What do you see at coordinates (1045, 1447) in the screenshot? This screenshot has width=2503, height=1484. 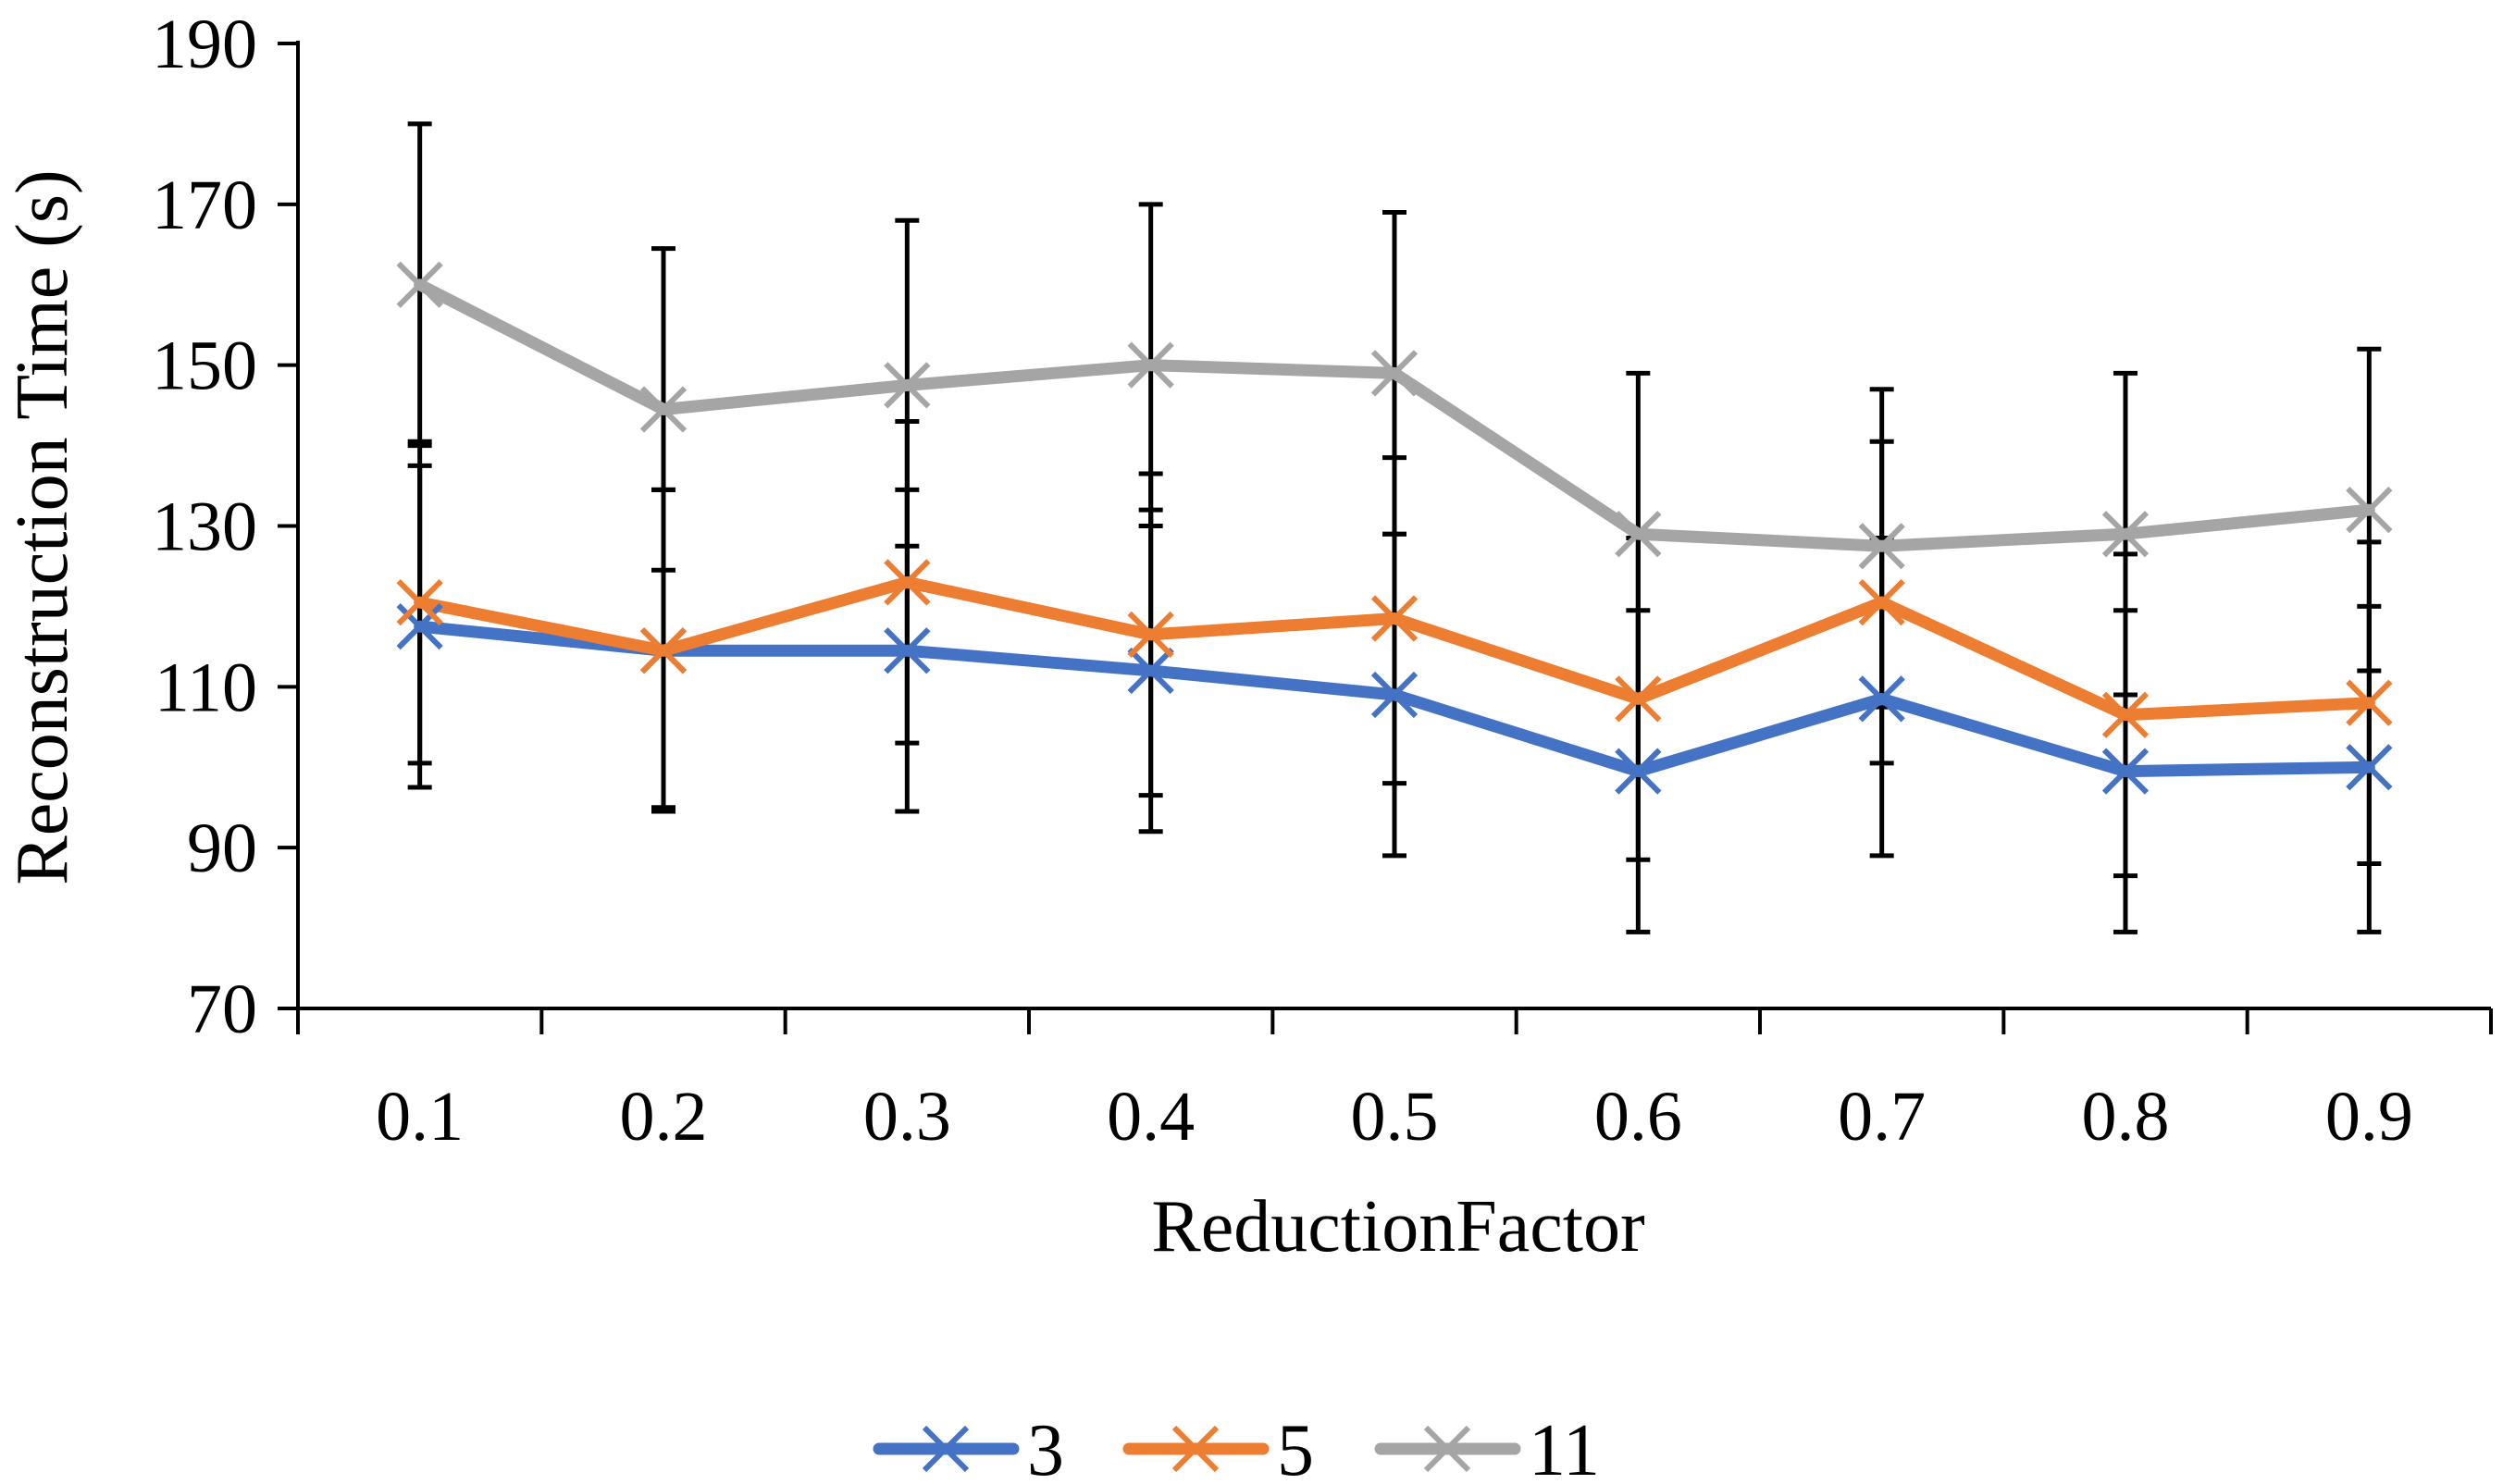 I see `legend-label-3: 3` at bounding box center [1045, 1447].